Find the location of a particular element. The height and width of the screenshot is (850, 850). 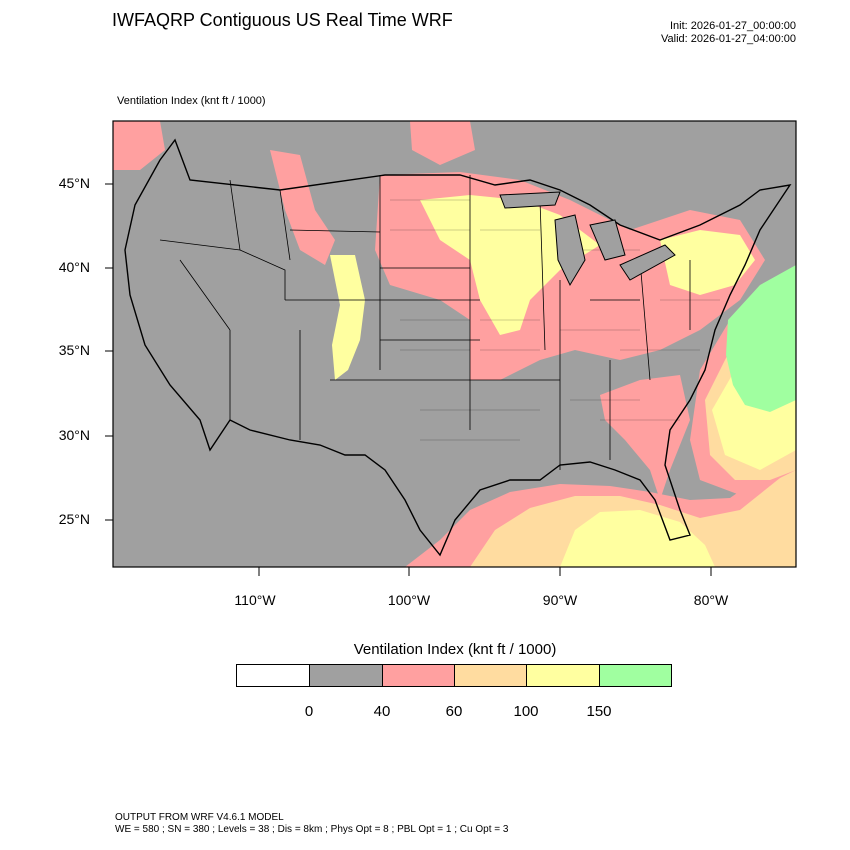

colorbar-swatch-yellow is located at coordinates (563, 675).